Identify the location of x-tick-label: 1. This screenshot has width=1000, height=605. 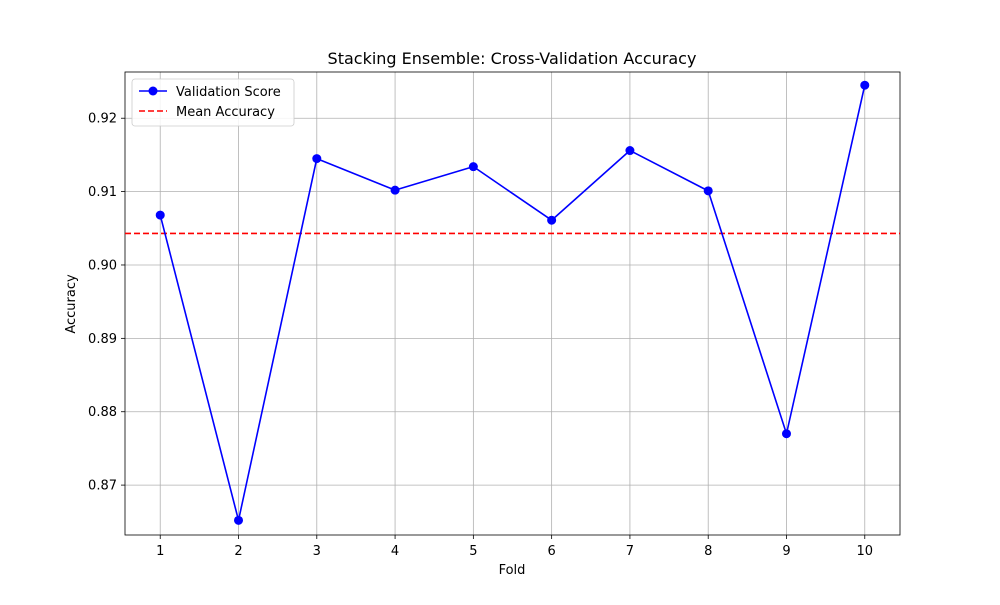
(160, 551).